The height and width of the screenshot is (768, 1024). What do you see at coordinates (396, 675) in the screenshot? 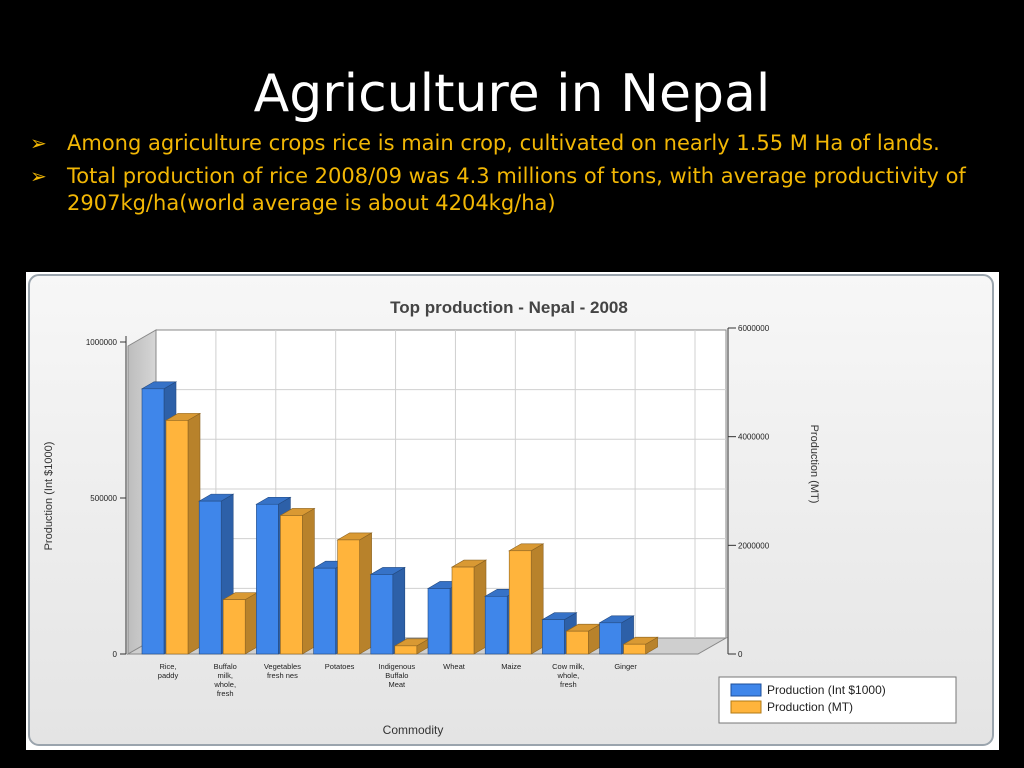
I see `category-label: Indigenous Buffalo Meat` at bounding box center [396, 675].